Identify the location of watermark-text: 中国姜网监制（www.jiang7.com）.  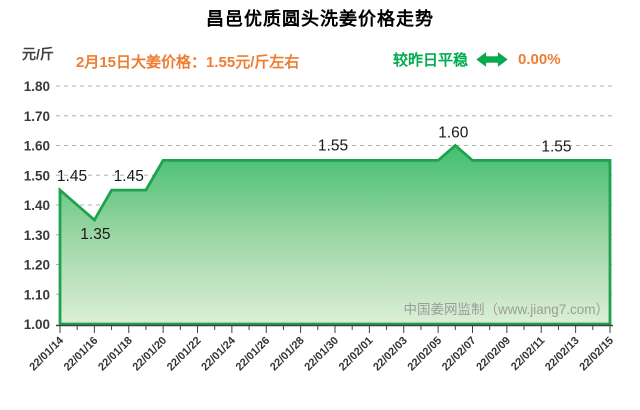
(506, 309).